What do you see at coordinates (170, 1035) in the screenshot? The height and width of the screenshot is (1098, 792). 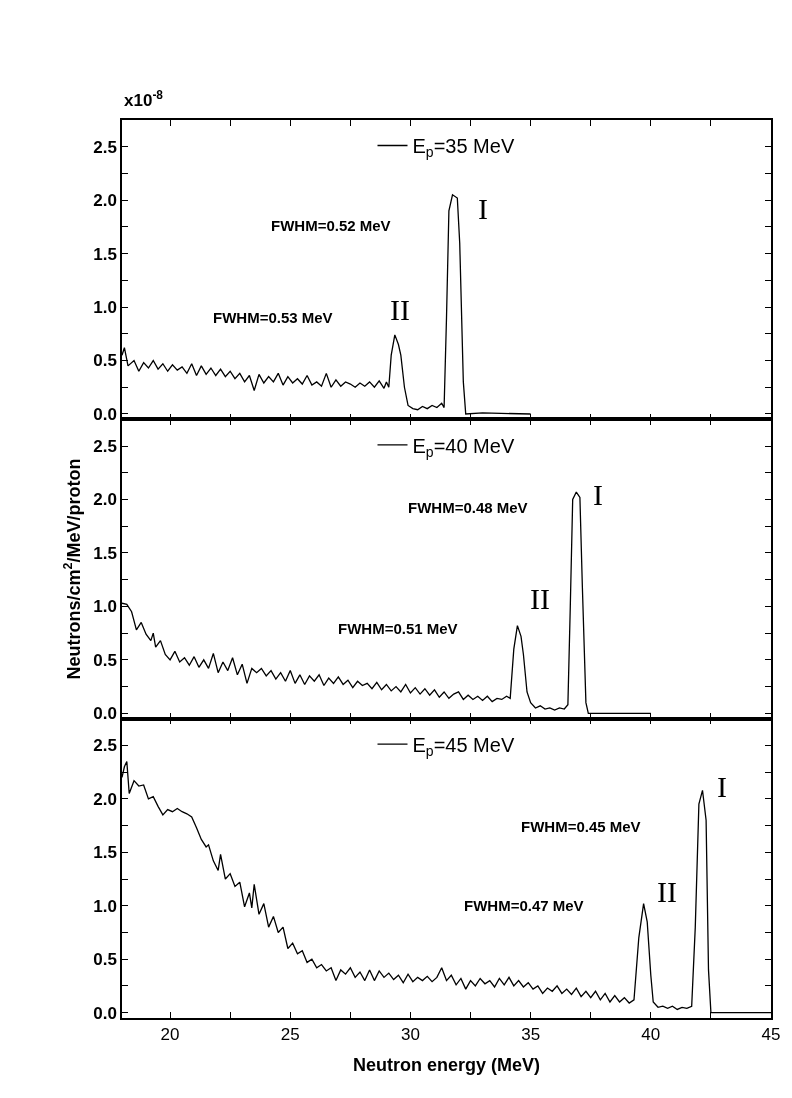 I see `x-tick-label: 20` at bounding box center [170, 1035].